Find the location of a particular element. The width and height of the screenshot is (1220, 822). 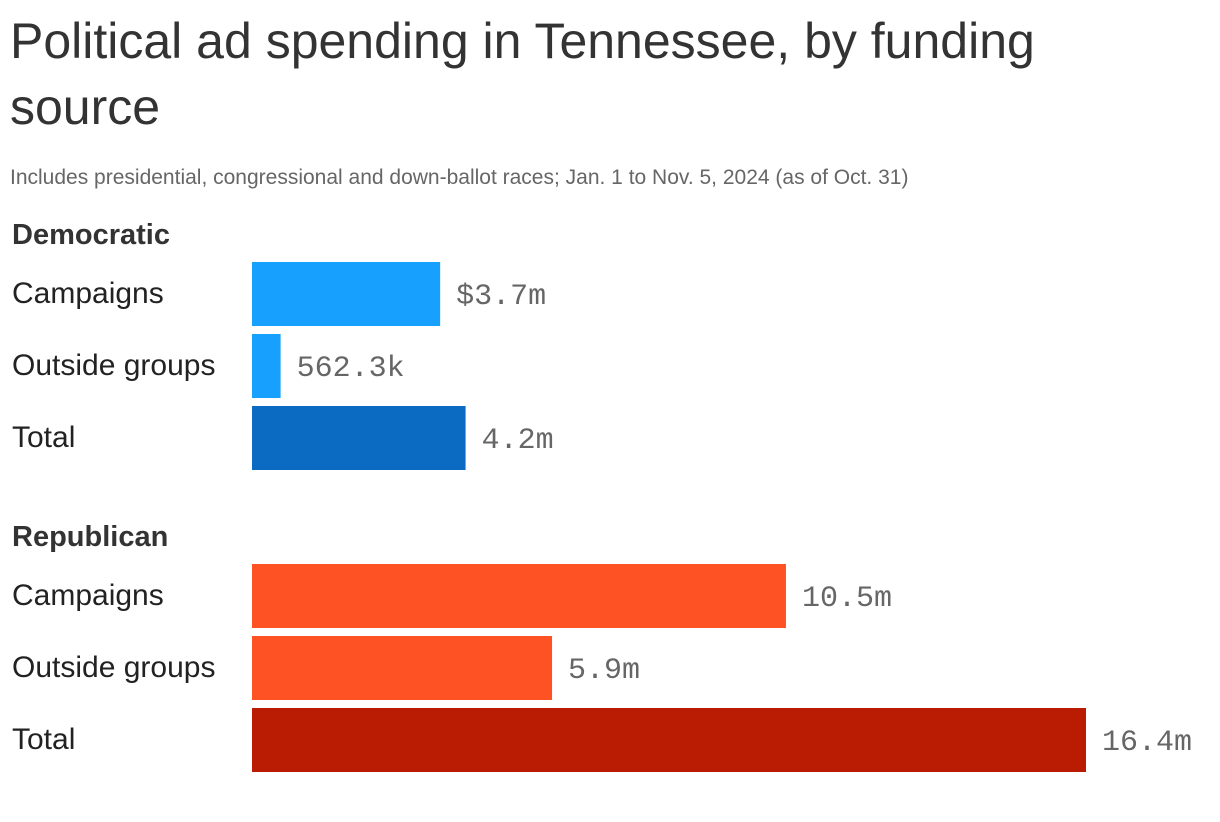

value-label-republican-total: 16.4m is located at coordinates (1147, 743).